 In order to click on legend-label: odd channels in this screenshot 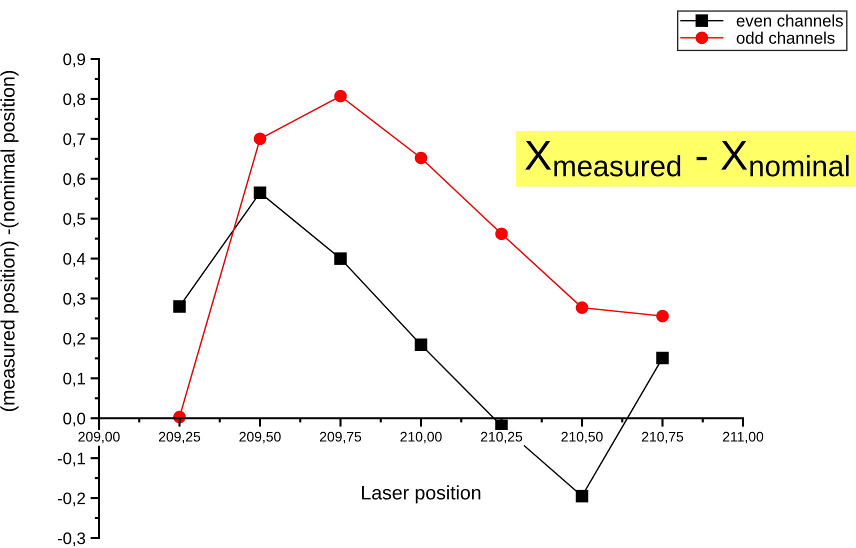, I will do `click(785, 38)`.